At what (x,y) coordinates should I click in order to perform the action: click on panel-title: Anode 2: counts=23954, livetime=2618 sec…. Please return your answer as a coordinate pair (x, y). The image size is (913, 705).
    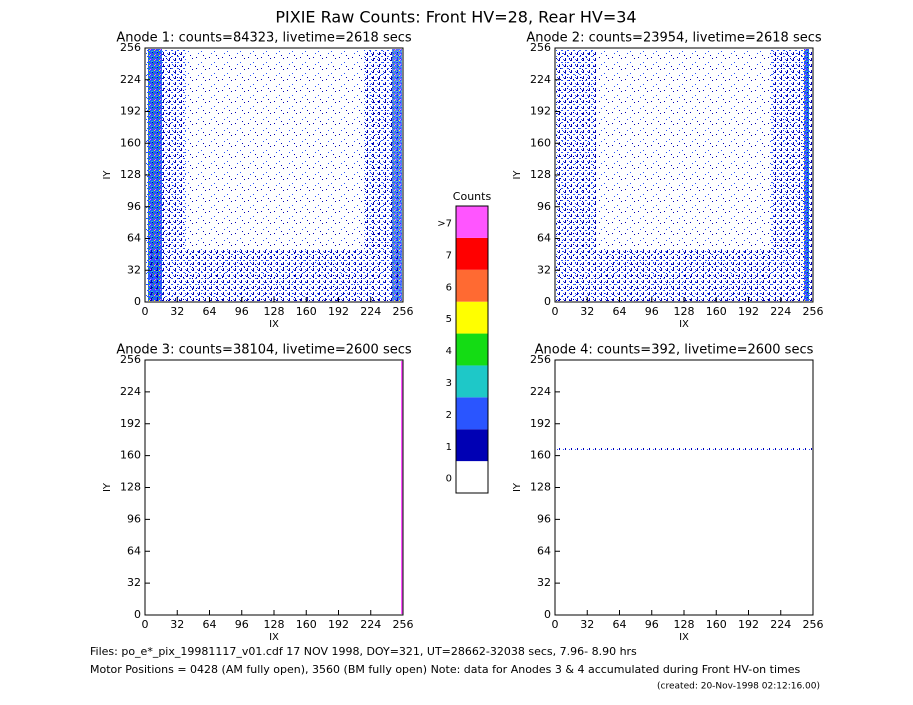
    Looking at the image, I should click on (674, 38).